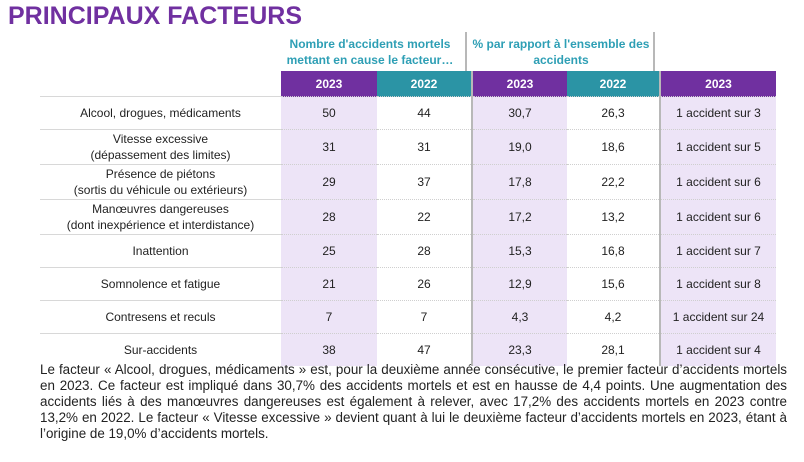 This screenshot has width=804, height=462. What do you see at coordinates (160, 225) in the screenshot?
I see `factor-detail: (dont inexpérience et interdistance)` at bounding box center [160, 225].